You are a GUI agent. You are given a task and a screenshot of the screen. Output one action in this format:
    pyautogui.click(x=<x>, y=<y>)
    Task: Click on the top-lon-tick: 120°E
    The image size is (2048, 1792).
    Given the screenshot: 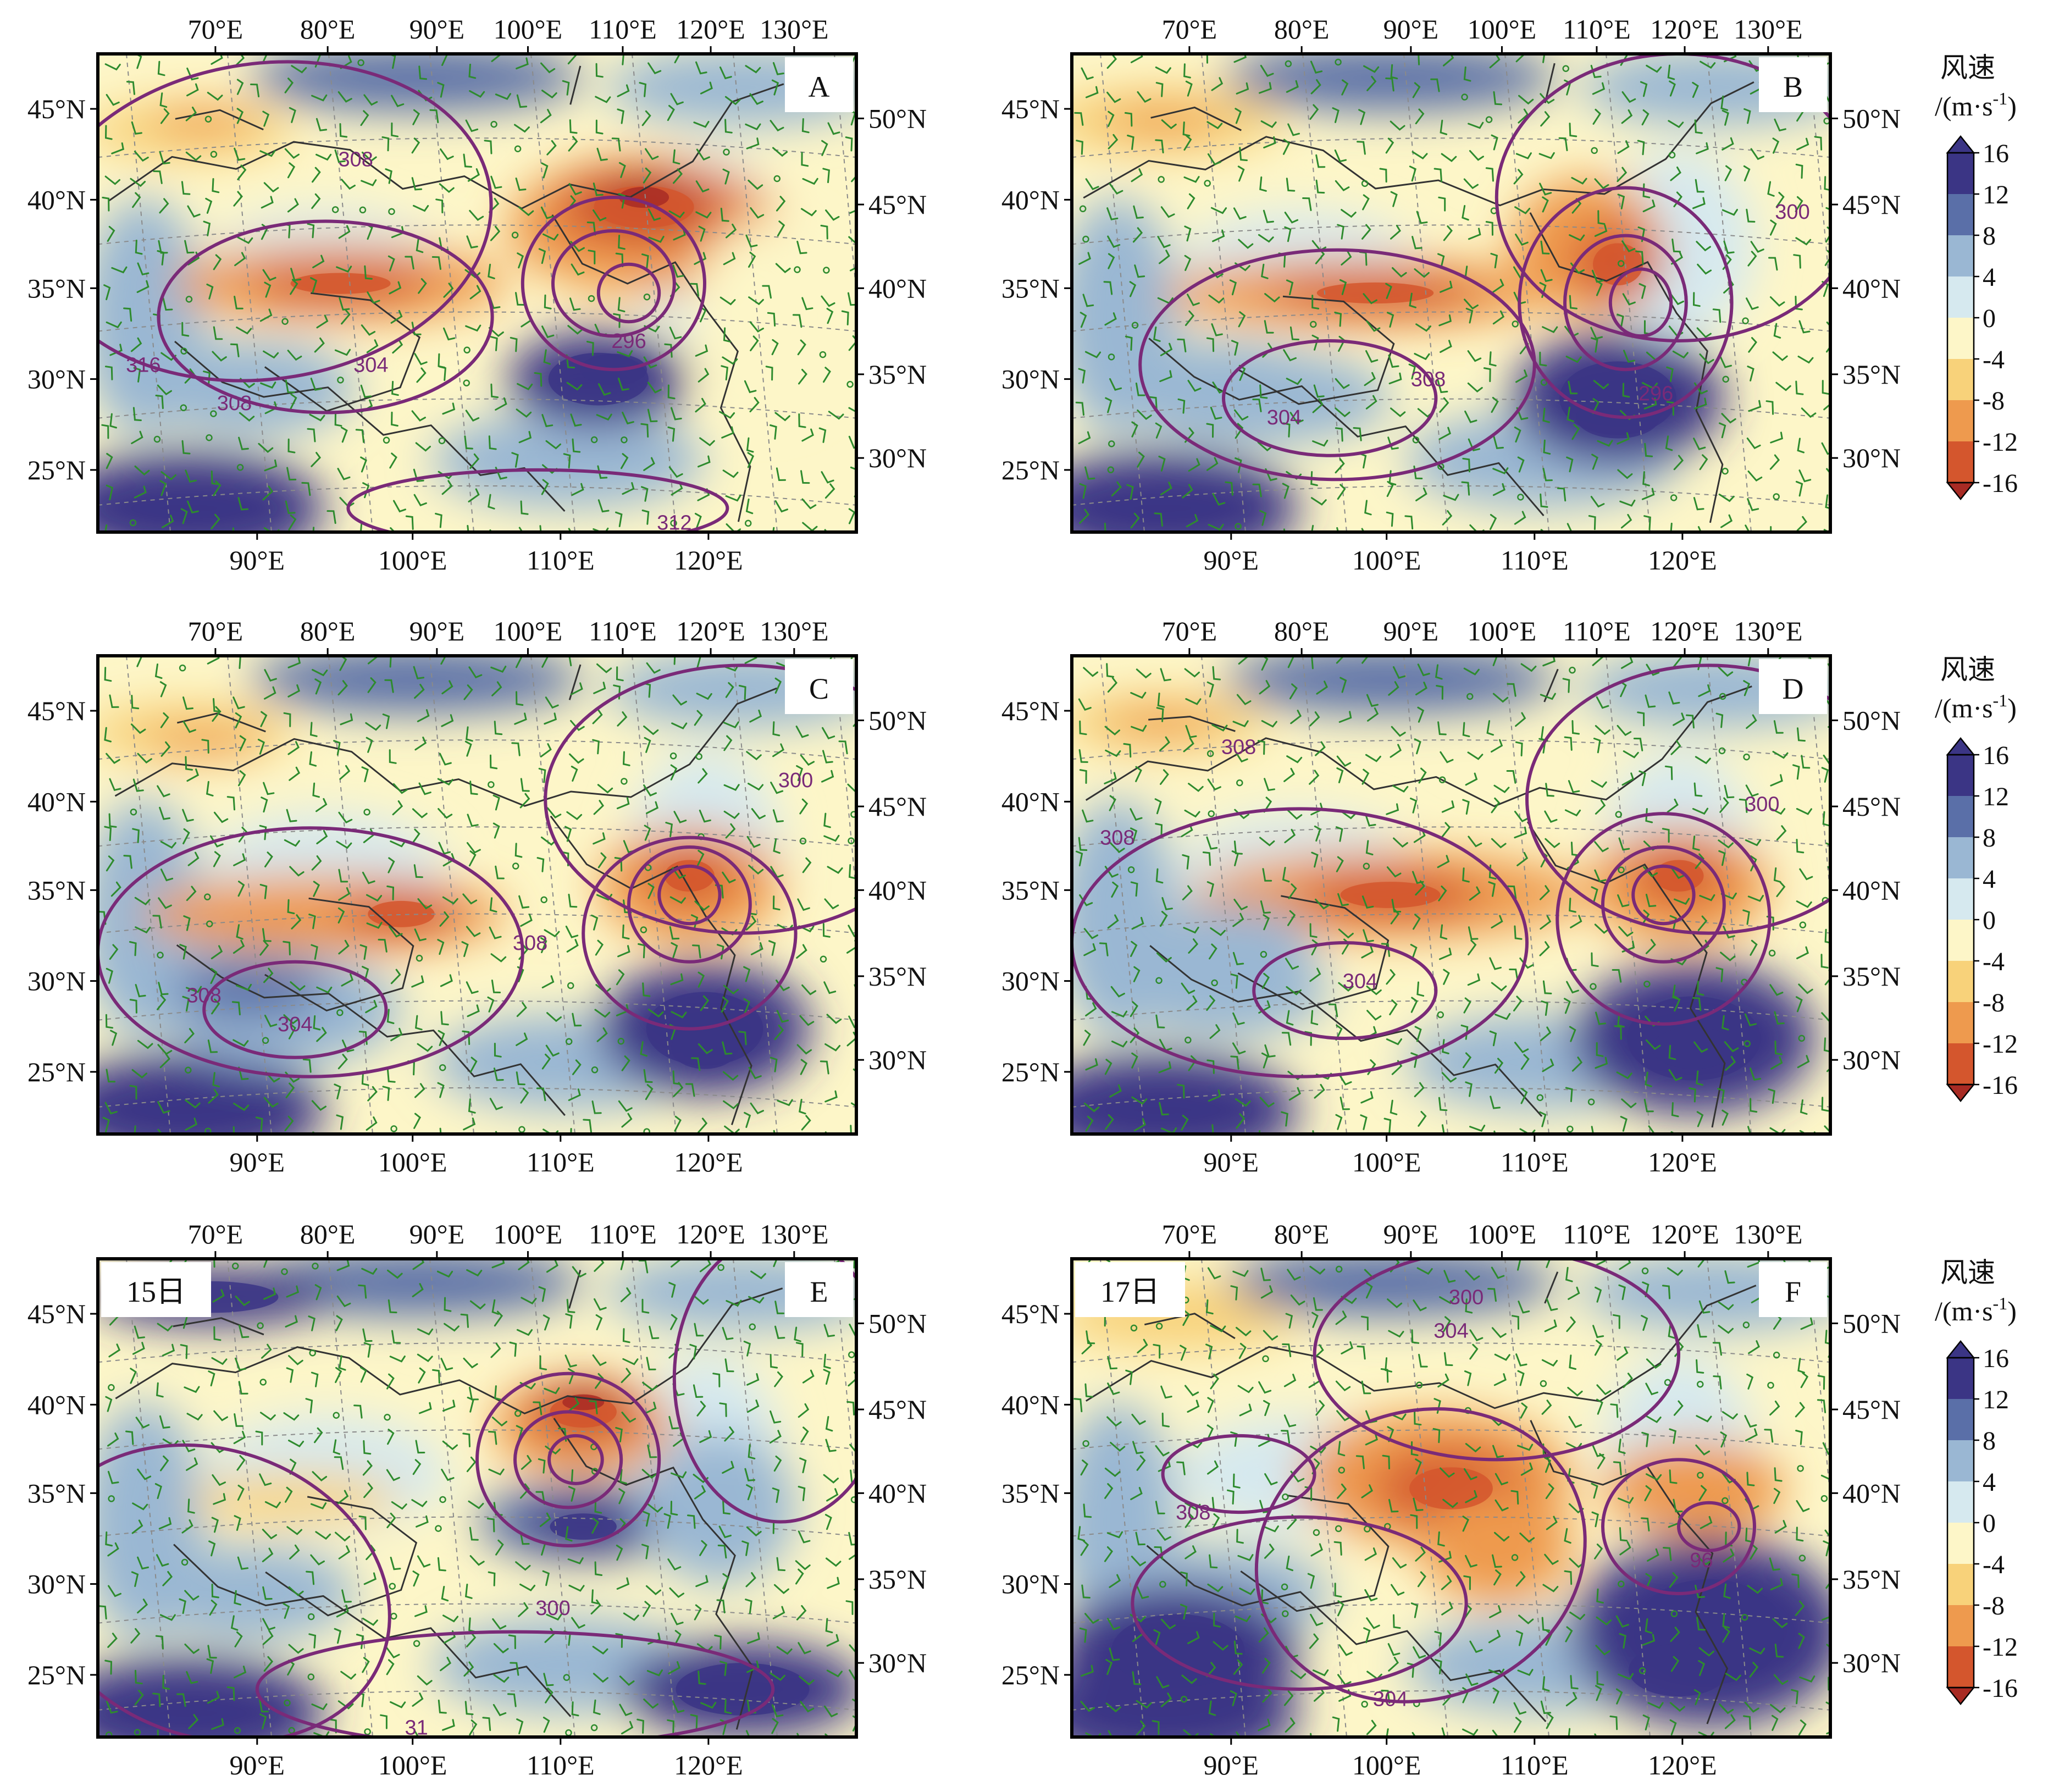 What is the action you would take?
    pyautogui.click(x=710, y=631)
    